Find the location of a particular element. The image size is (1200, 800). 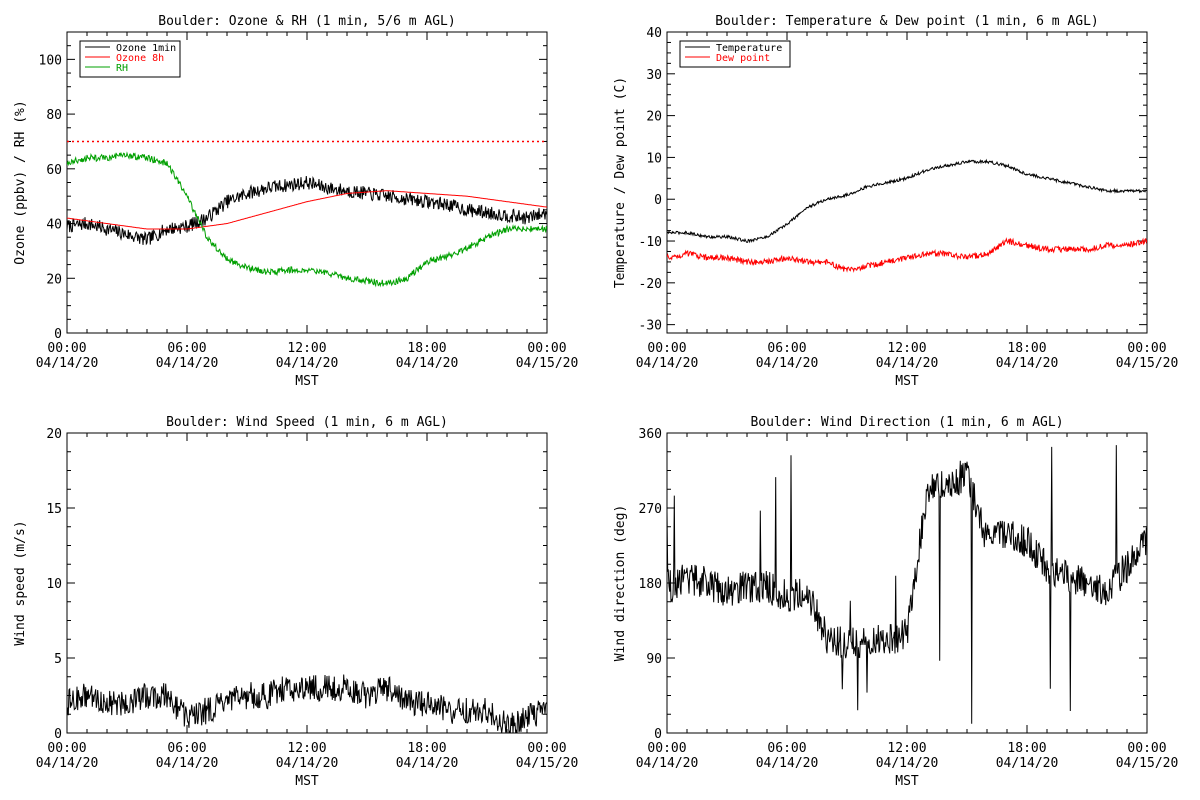

y-axis-label: Temperature / Dew point (C) is located at coordinates (620, 182).